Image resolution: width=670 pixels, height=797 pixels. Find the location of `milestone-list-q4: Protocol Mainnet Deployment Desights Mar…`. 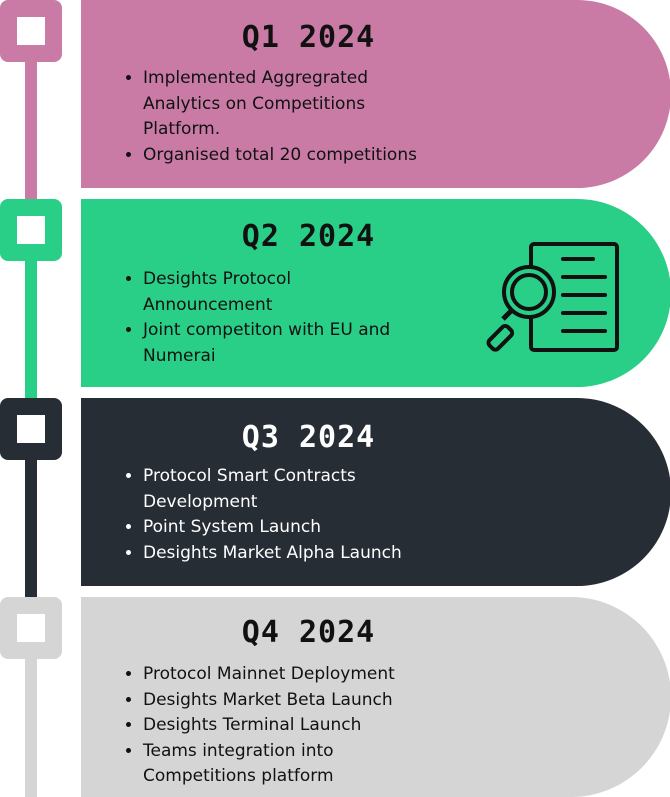

milestone-list-q4: Protocol Mainnet Deployment Desights Mar… is located at coordinates (284, 726).